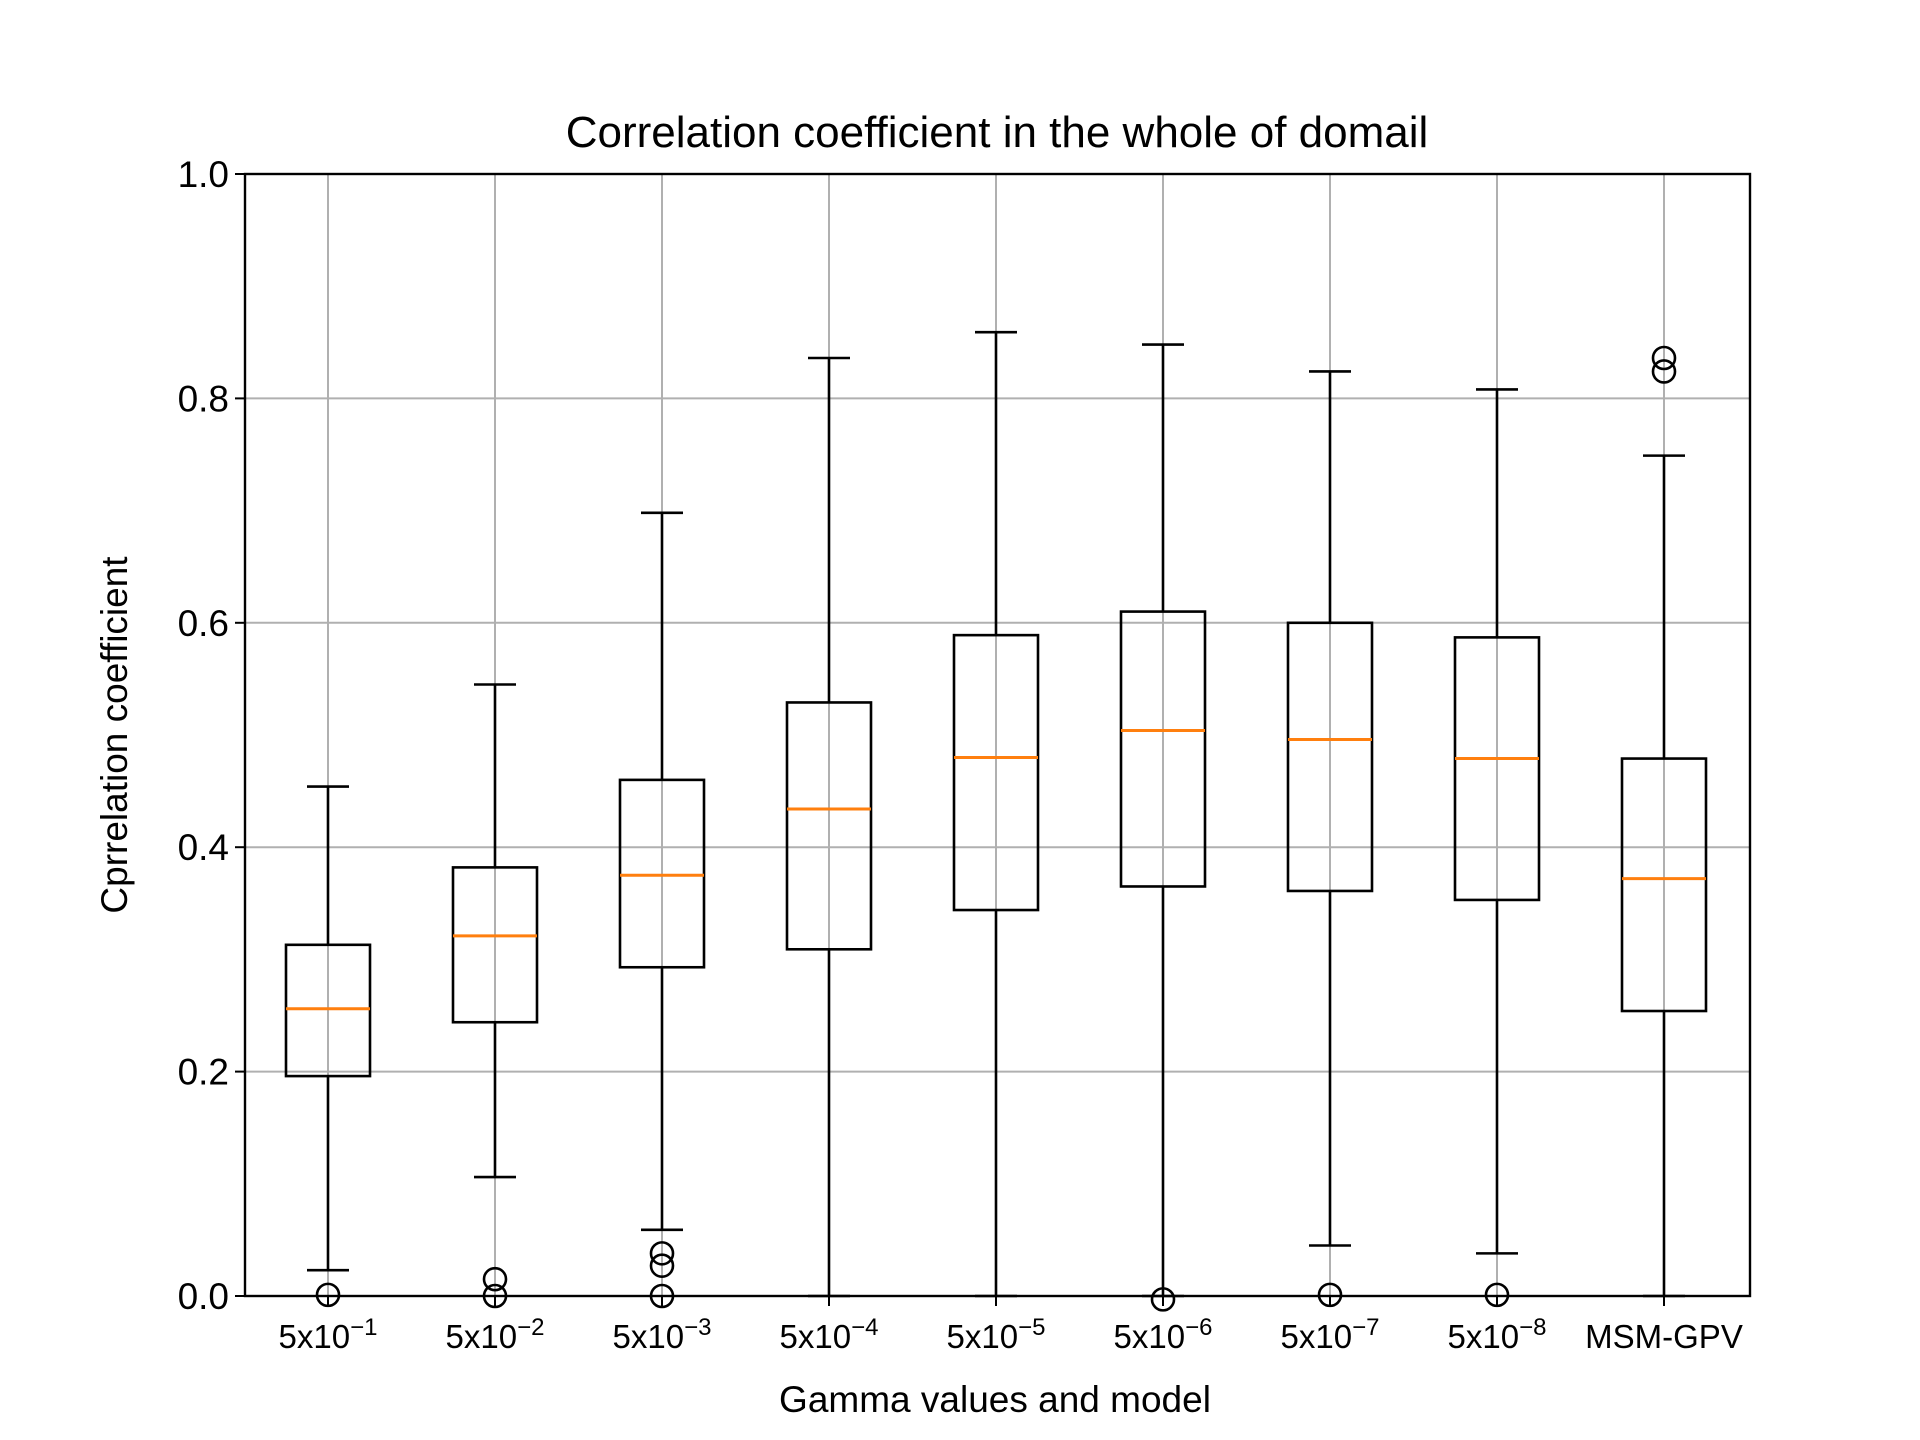 Image resolution: width=1920 pixels, height=1440 pixels. Describe the element at coordinates (1664, 1336) in the screenshot. I see `x-tick-label: MSM-GPV` at that location.